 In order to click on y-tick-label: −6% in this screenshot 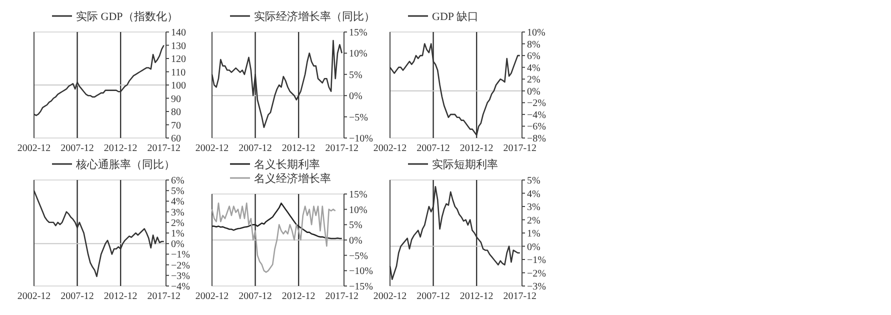, I will do `click(536, 127)`.